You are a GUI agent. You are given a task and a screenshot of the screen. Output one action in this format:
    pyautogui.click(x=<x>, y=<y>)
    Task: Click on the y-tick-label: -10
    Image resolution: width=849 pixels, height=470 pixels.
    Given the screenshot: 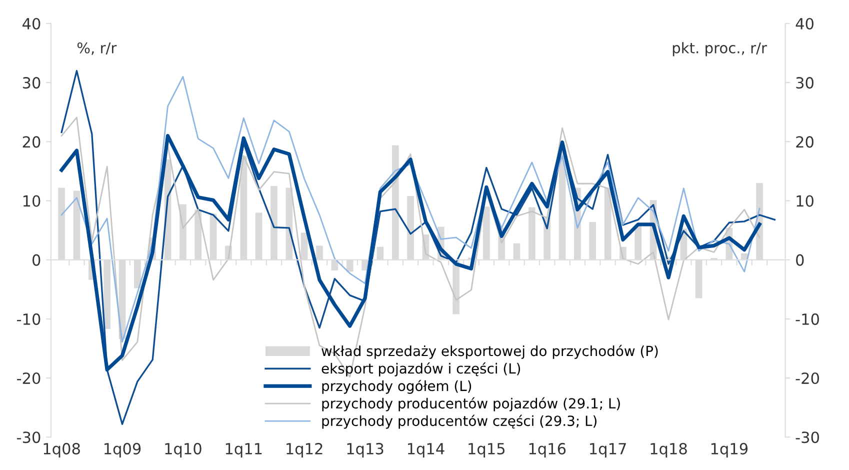 What is the action you would take?
    pyautogui.click(x=28, y=319)
    